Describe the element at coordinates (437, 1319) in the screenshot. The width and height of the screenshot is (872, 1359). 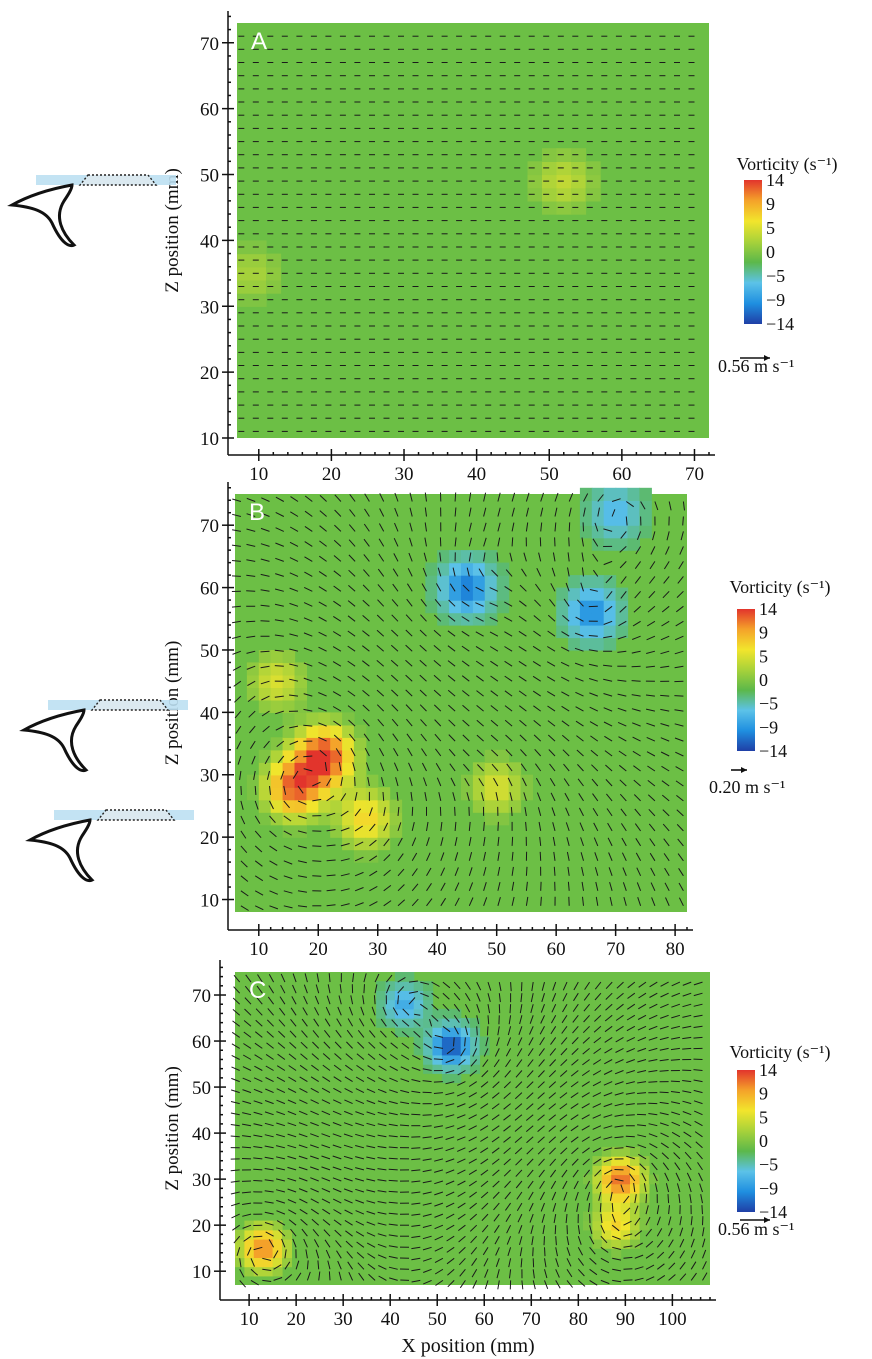
I see `x-tick-label: 50` at that location.